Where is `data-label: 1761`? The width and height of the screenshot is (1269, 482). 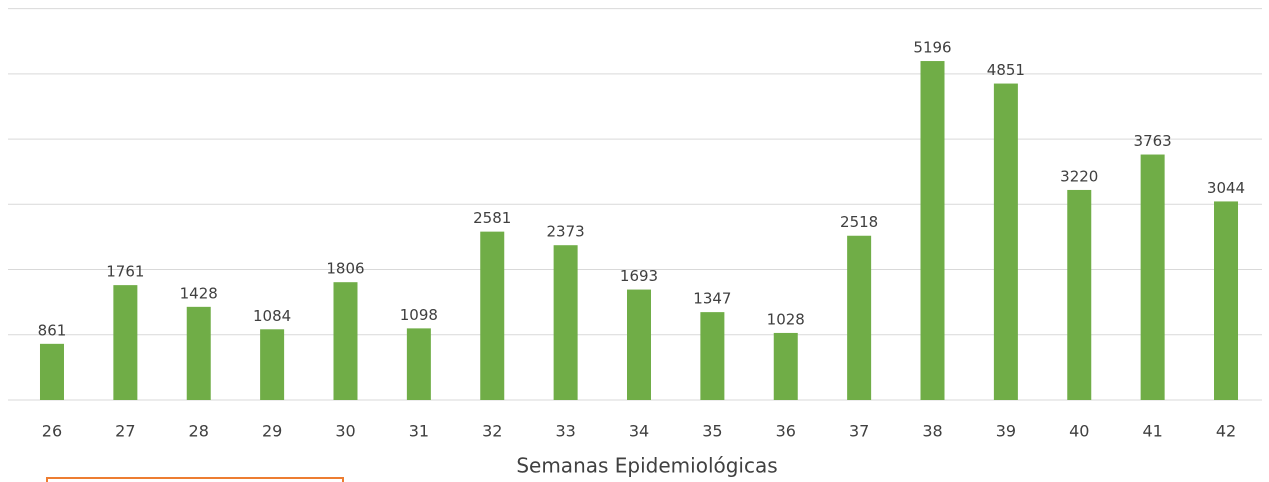
data-label: 1761 is located at coordinates (125, 272).